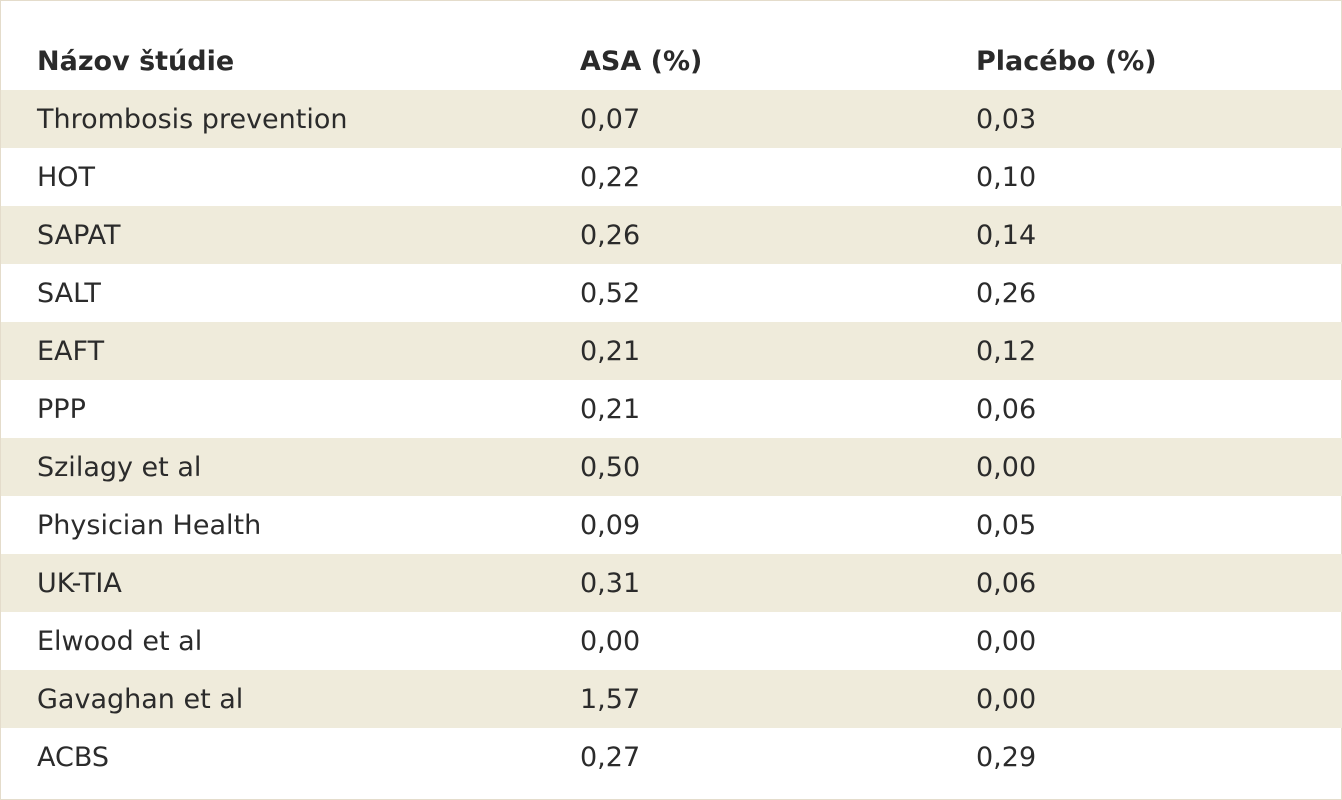 The height and width of the screenshot is (800, 1342). I want to click on table-row: SAPAT 0,26 0,14, so click(671, 235).